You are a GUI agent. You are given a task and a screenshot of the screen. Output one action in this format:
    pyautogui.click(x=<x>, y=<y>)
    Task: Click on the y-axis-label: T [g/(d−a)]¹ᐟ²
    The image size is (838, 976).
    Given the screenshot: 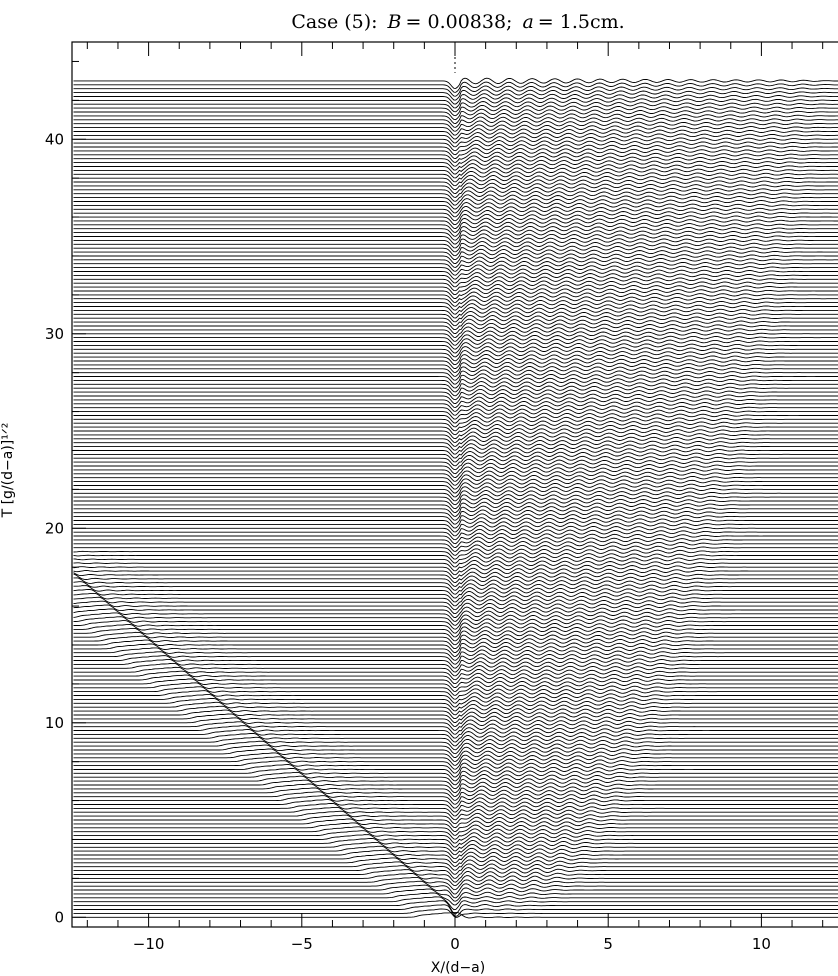 What is the action you would take?
    pyautogui.click(x=8, y=471)
    